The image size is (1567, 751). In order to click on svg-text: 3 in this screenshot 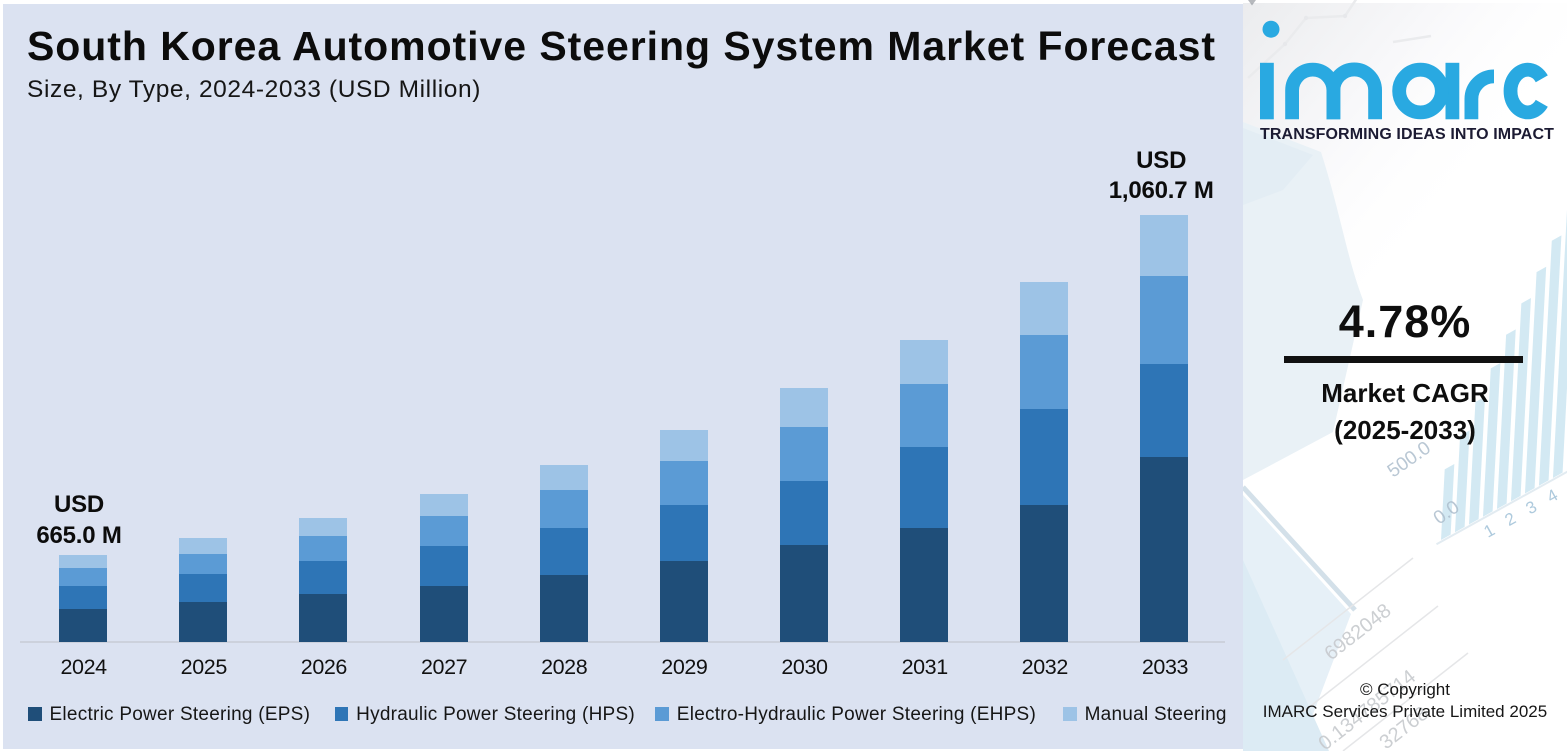, I will do `click(1531, 507)`.